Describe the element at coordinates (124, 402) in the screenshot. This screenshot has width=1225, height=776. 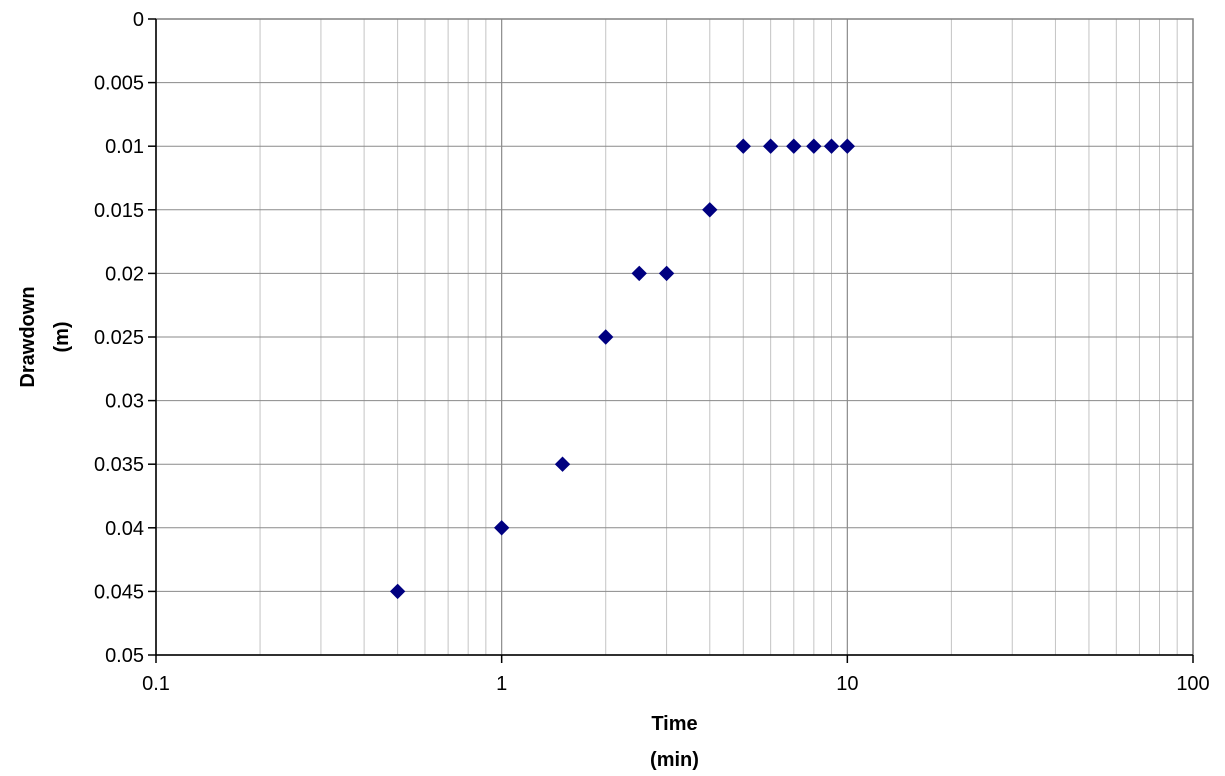
I see `y-tick-label: 0.03` at that location.